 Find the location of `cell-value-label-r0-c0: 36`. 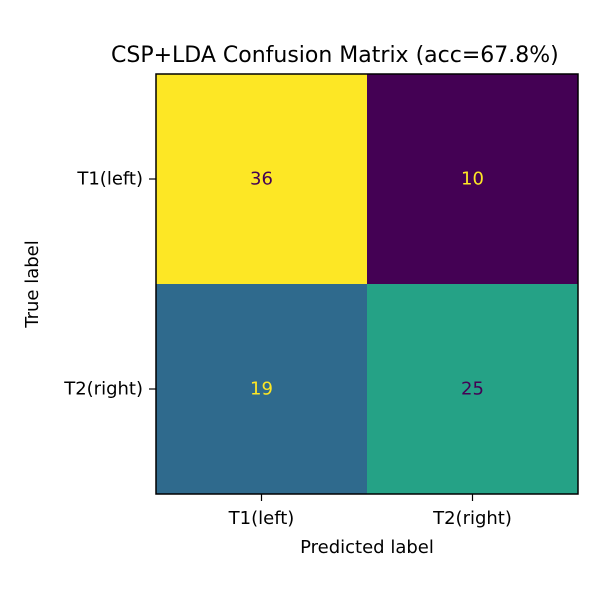

cell-value-label-r0-c0: 36 is located at coordinates (261, 179).